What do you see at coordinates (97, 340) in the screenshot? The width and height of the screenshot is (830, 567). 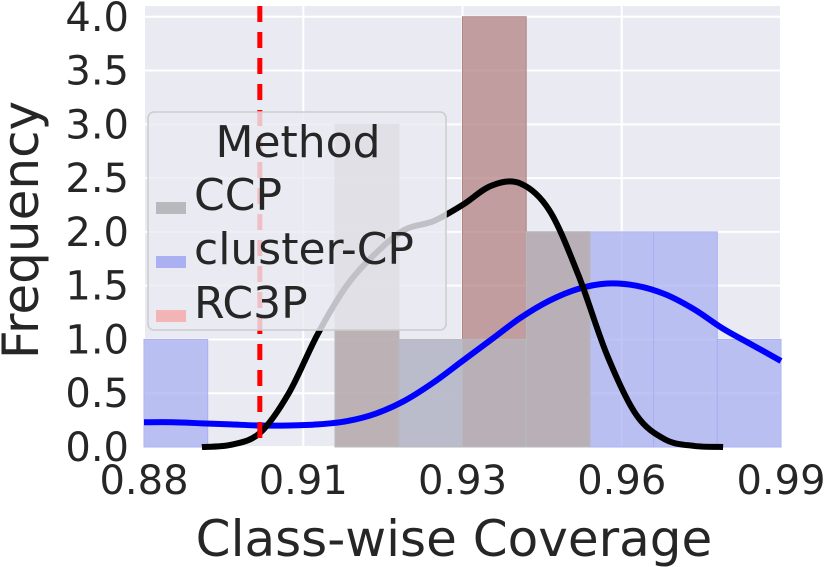 I see `y-tick-label: 1.0` at bounding box center [97, 340].